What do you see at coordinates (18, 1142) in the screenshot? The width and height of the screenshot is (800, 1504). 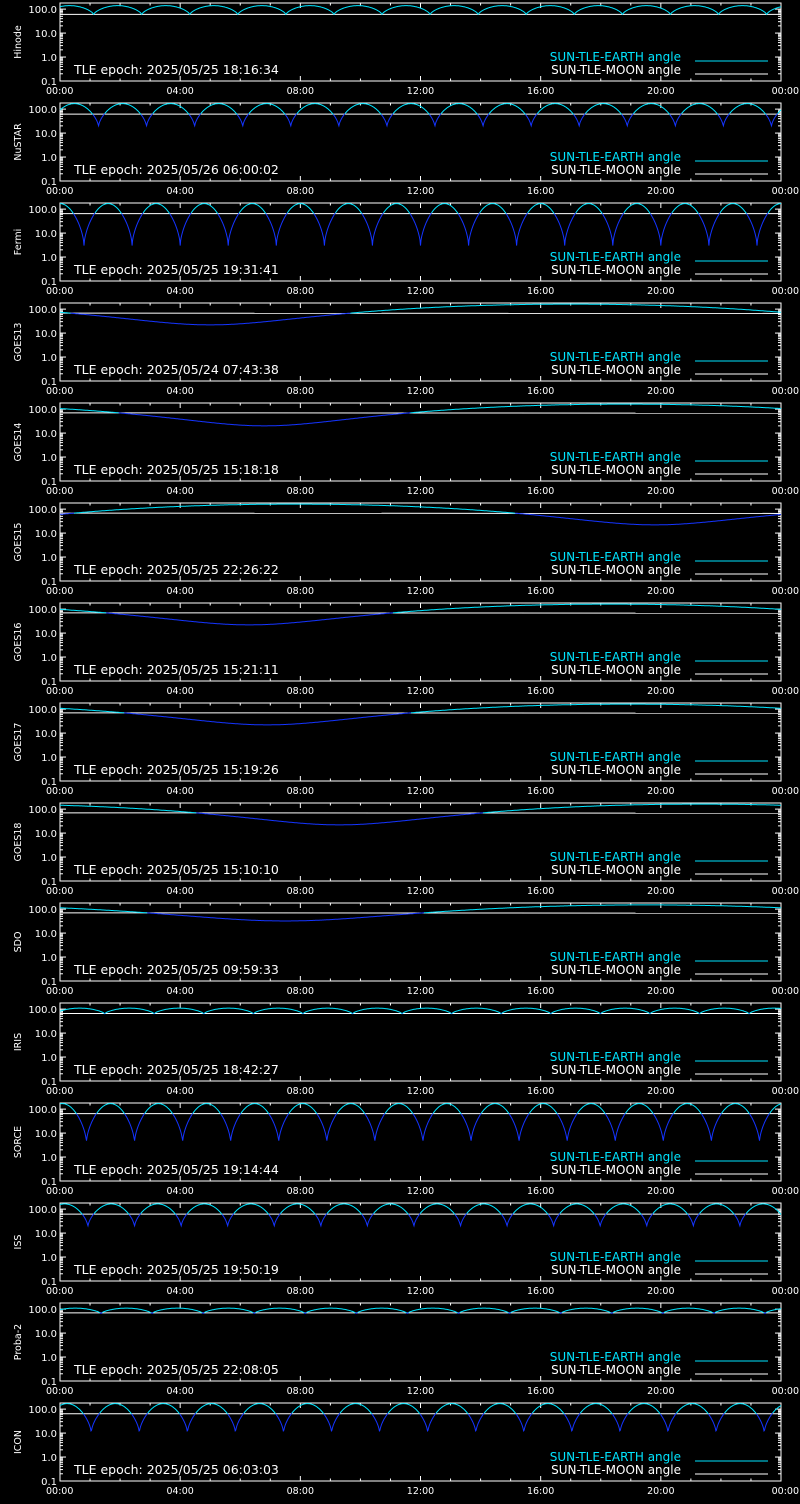 I see `panel-label: SORCE` at bounding box center [18, 1142].